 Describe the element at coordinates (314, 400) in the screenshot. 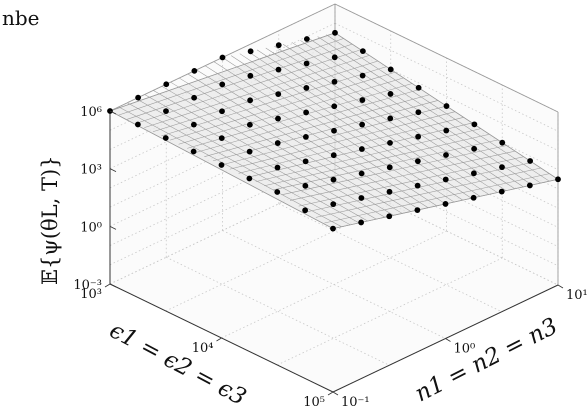

I see `x-tick-label: 10⁵` at that location.